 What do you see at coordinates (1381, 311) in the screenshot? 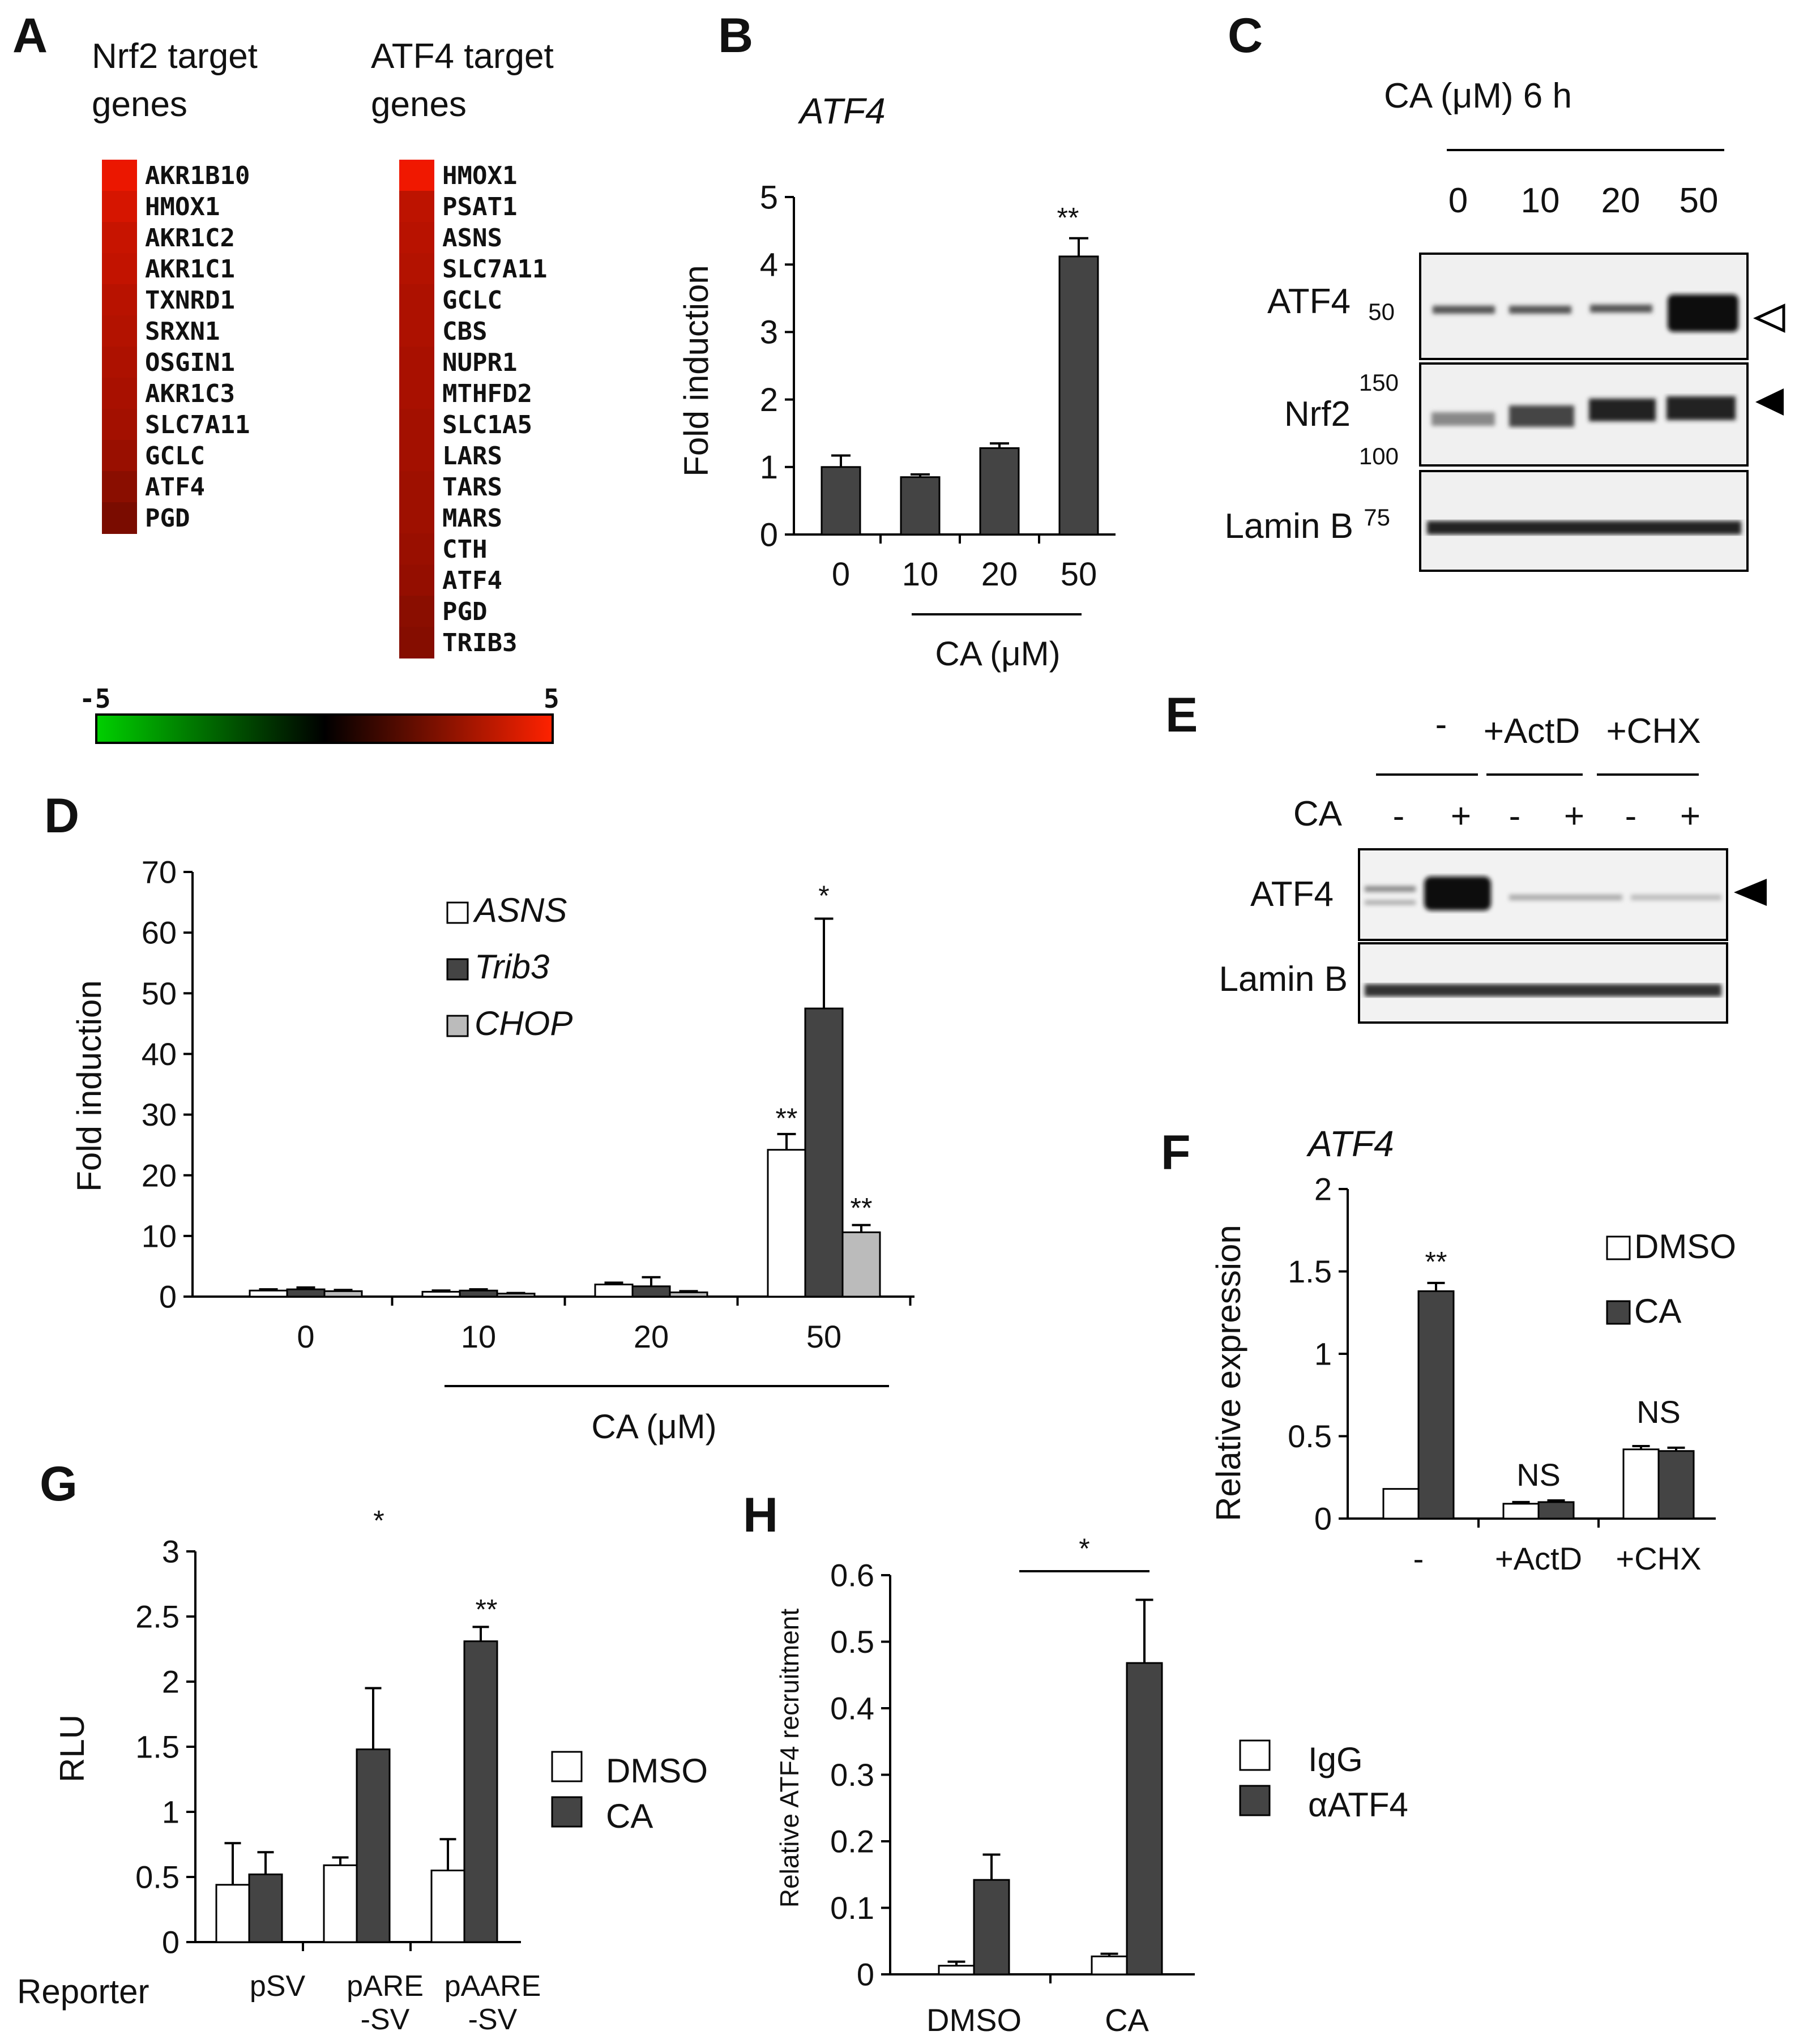
I see `blot-c-marker-50: 50` at bounding box center [1381, 311].